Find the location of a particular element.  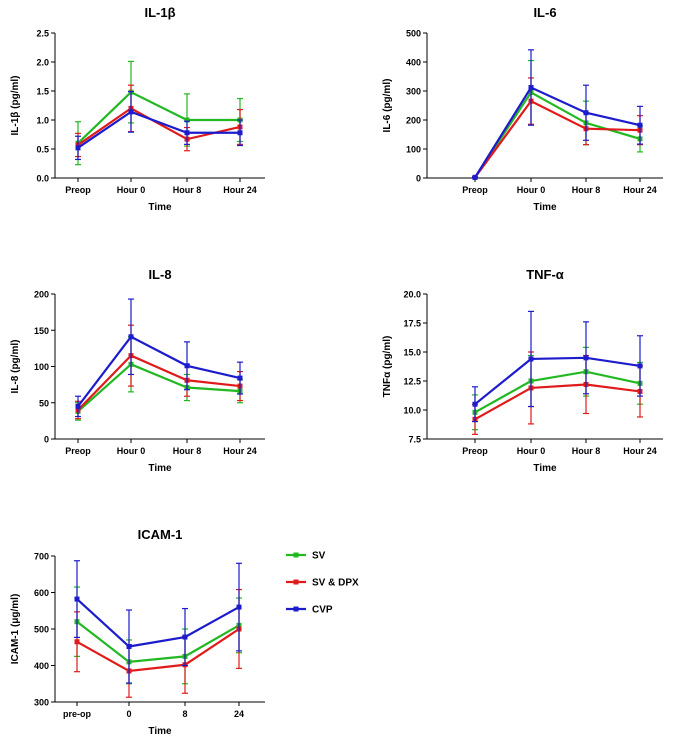

y-tick-label: 1.0 is located at coordinates (42, 121).